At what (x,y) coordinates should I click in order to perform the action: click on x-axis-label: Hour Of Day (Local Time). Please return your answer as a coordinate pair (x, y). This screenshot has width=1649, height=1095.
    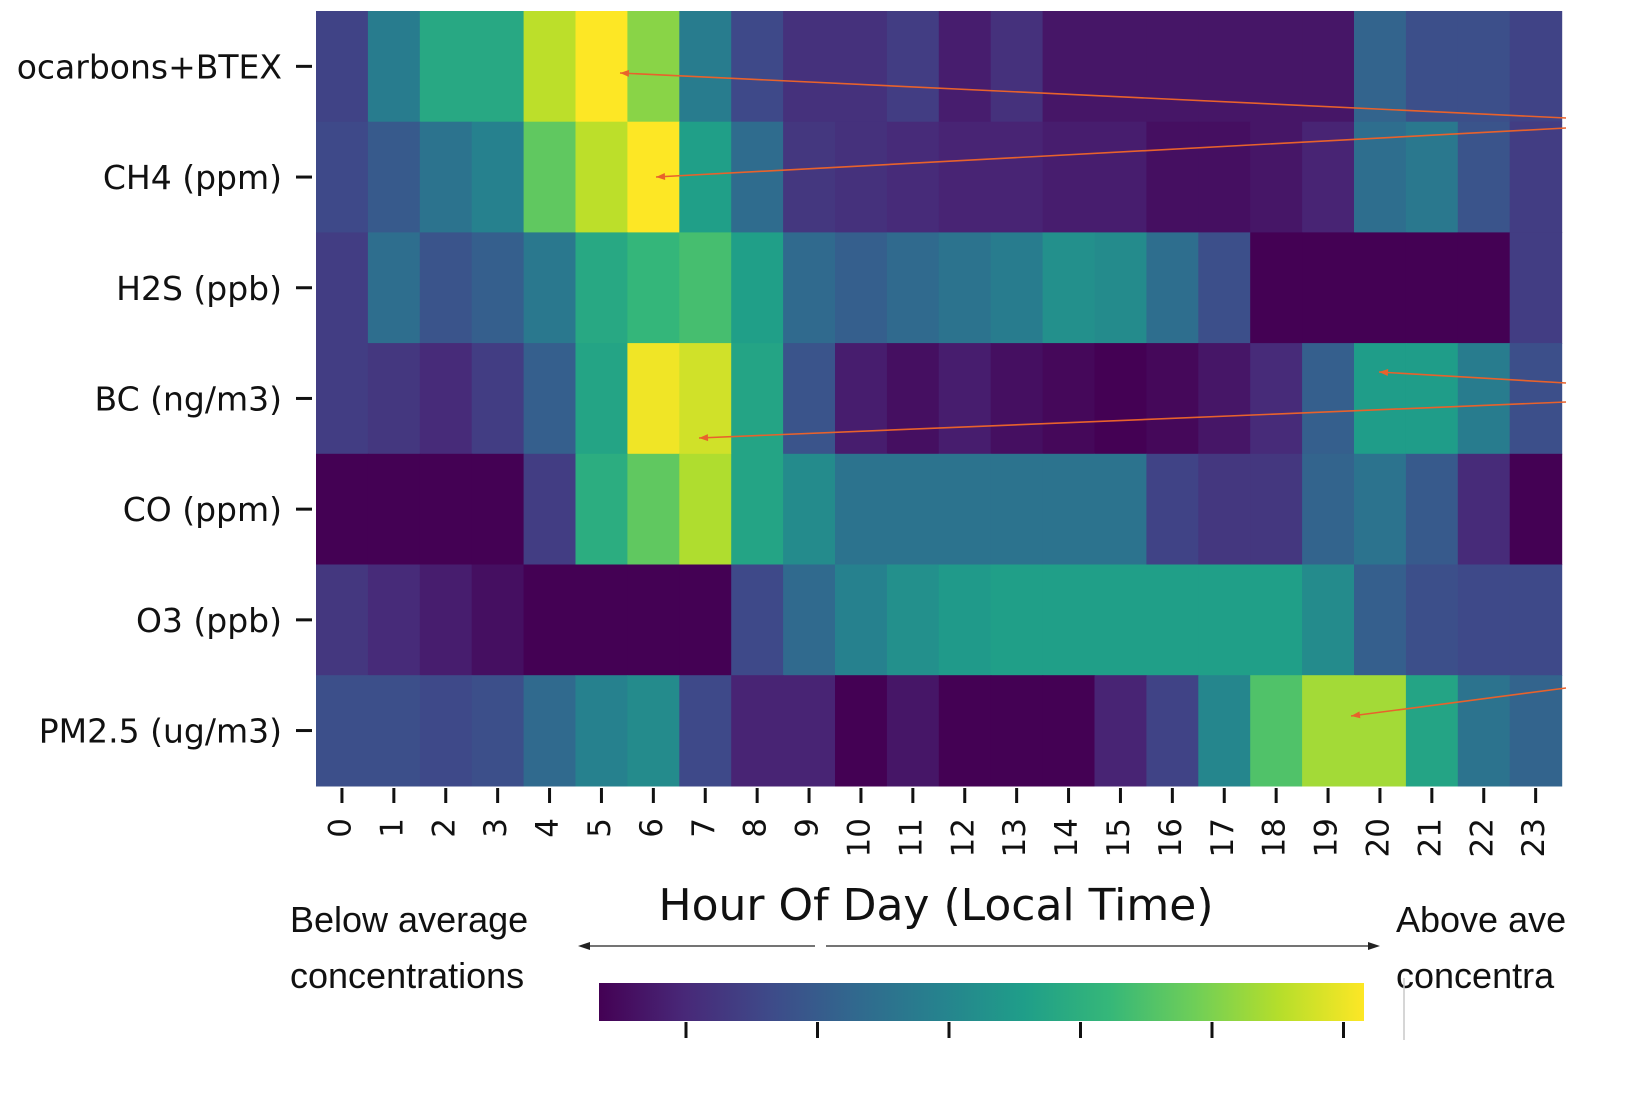
    Looking at the image, I should click on (936, 905).